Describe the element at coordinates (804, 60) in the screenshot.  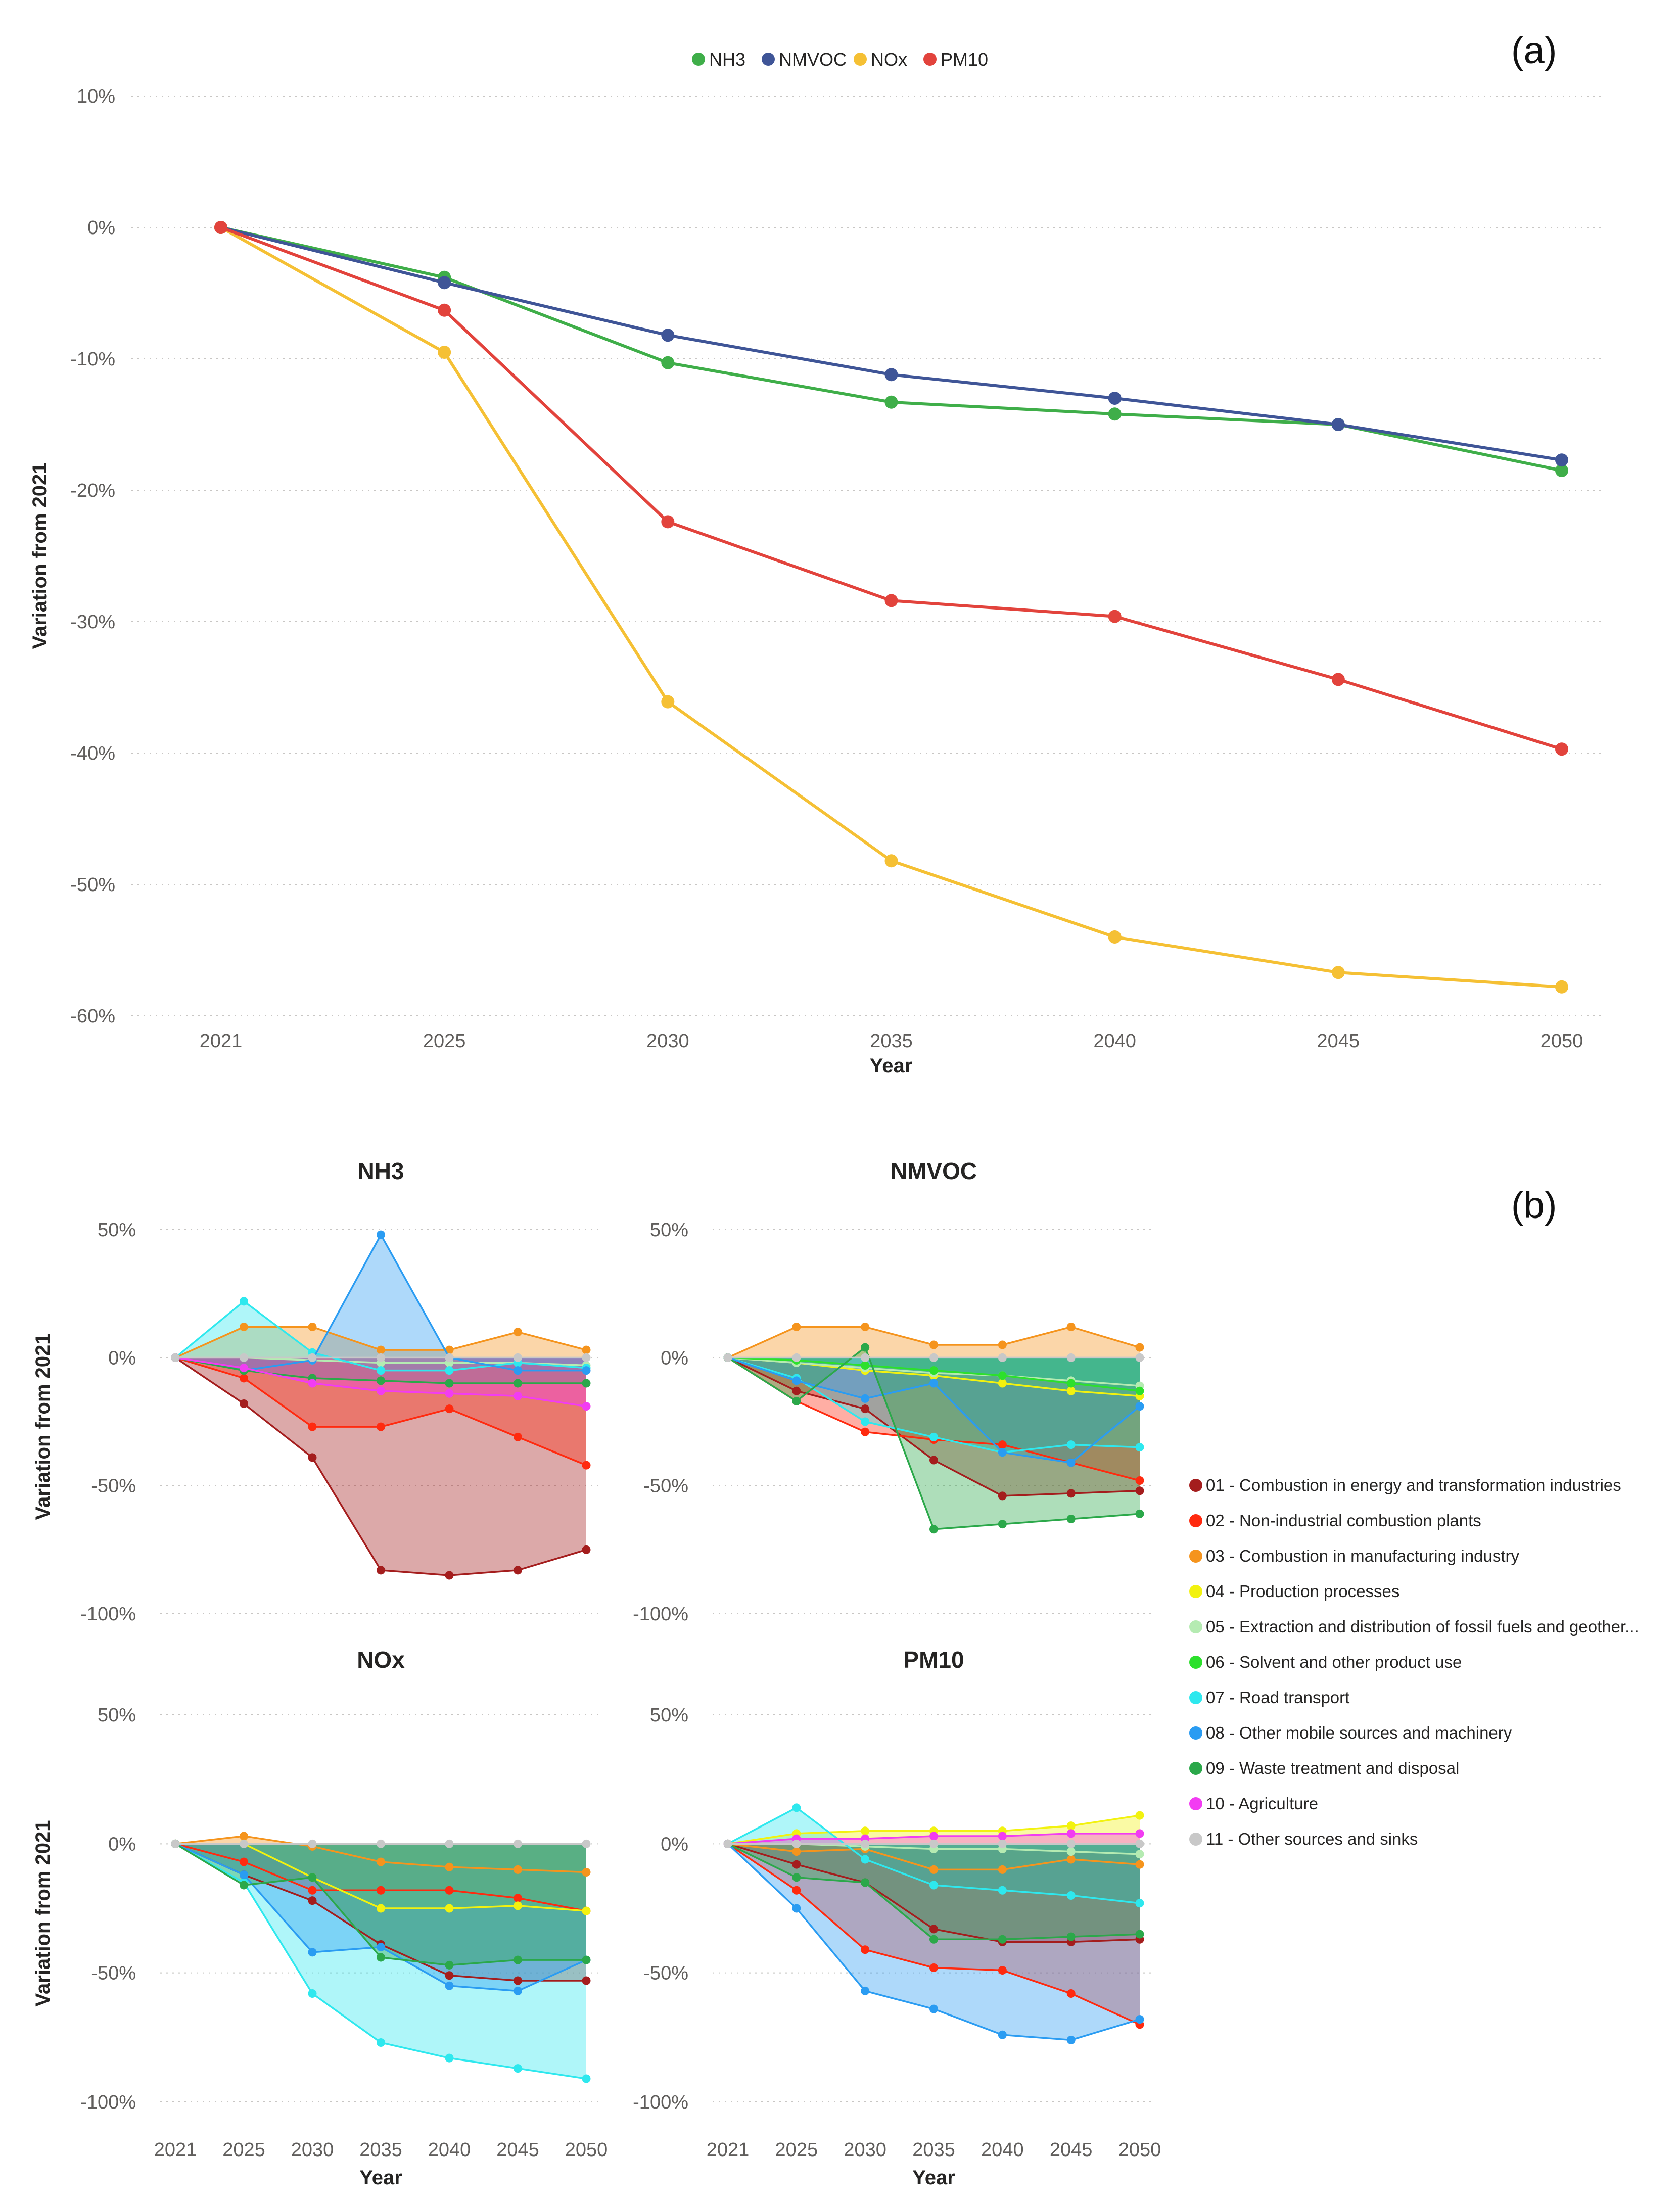
I see `legend-item-nmvoc: NMVOC` at that location.